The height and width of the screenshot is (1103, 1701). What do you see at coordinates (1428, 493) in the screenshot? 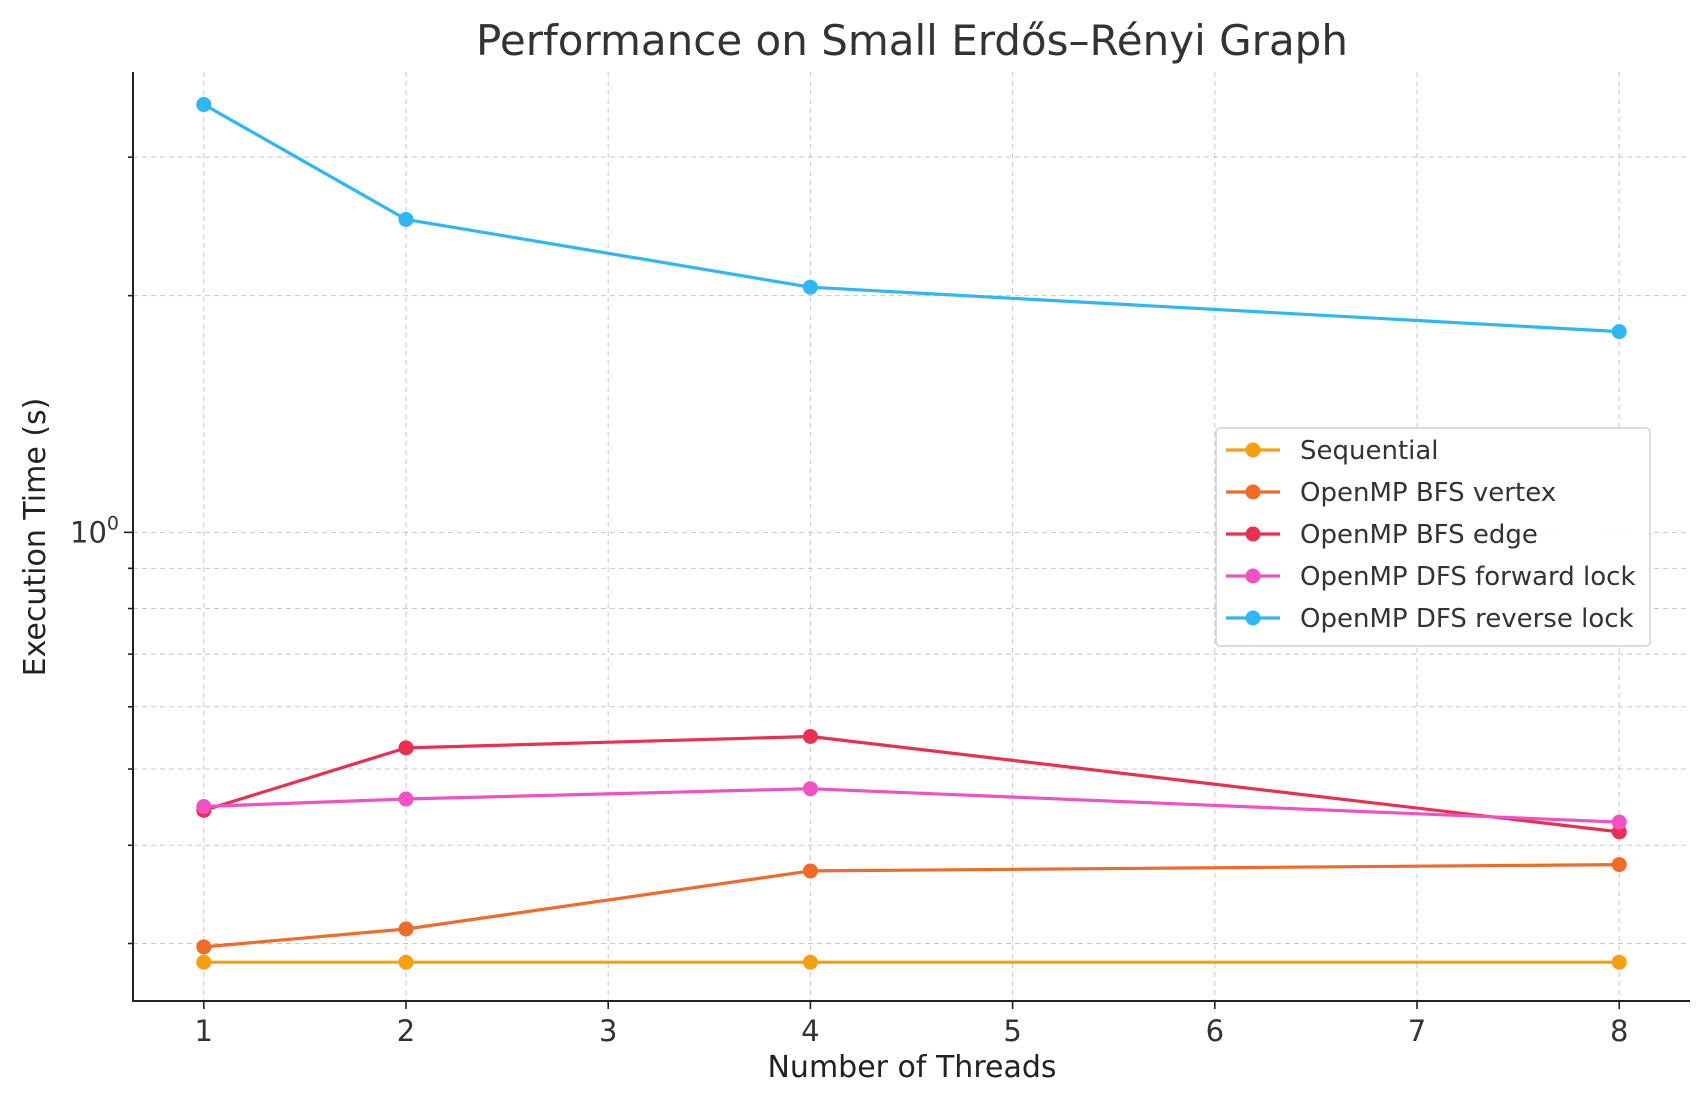
I see `legend-label: OpenMP BFS vertex` at bounding box center [1428, 493].